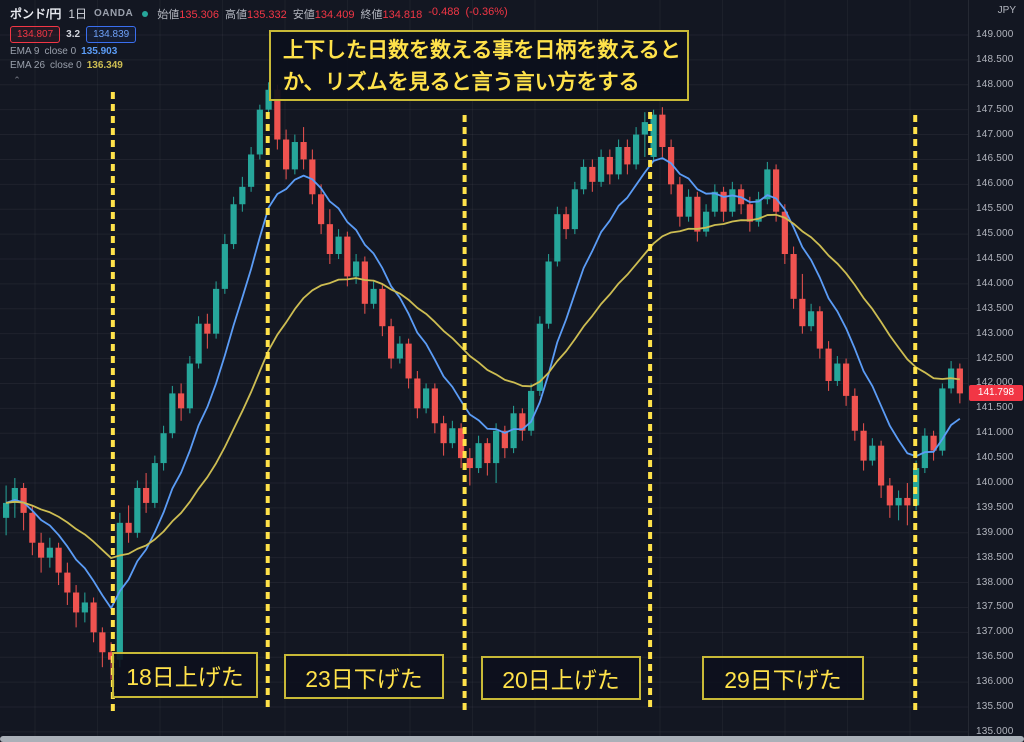  What do you see at coordinates (512, 739) in the screenshot?
I see `horizontal-scrollbar` at bounding box center [512, 739].